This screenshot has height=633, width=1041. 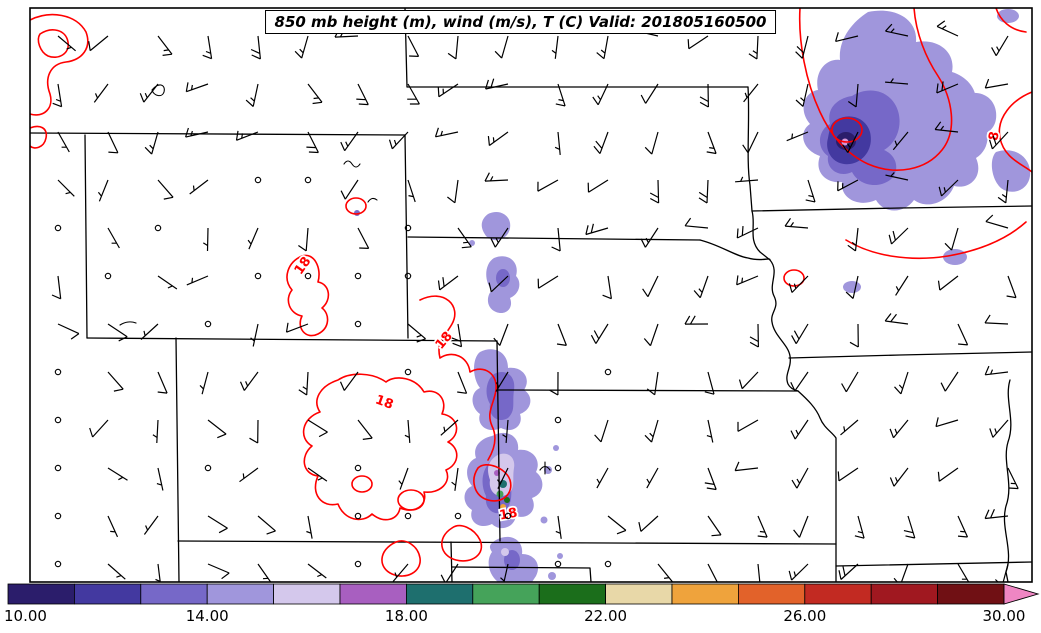 I want to click on colorbar-overflow-arrow, so click(x=1021, y=594).